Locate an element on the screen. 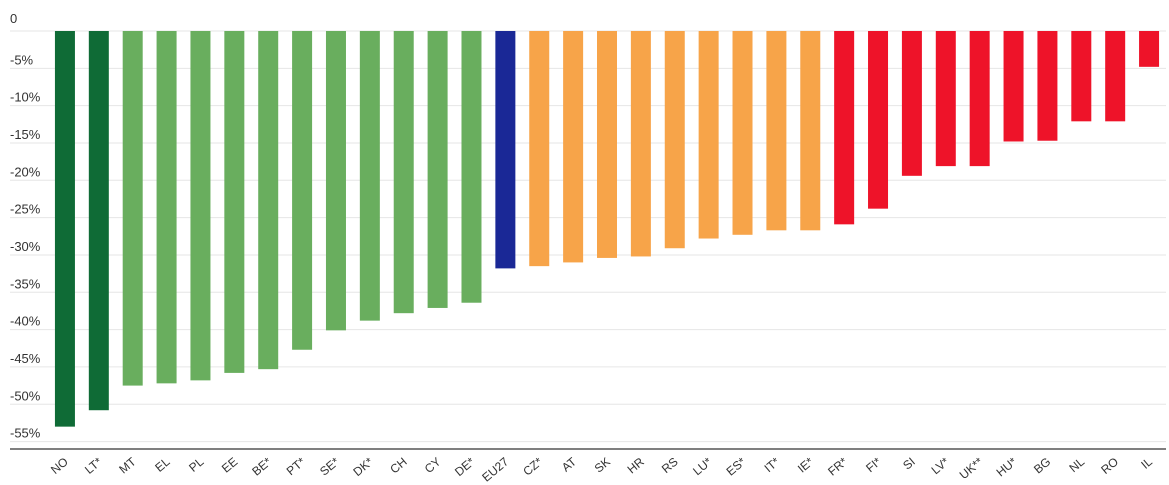 The height and width of the screenshot is (485, 1169). bar-dk is located at coordinates (369, 176).